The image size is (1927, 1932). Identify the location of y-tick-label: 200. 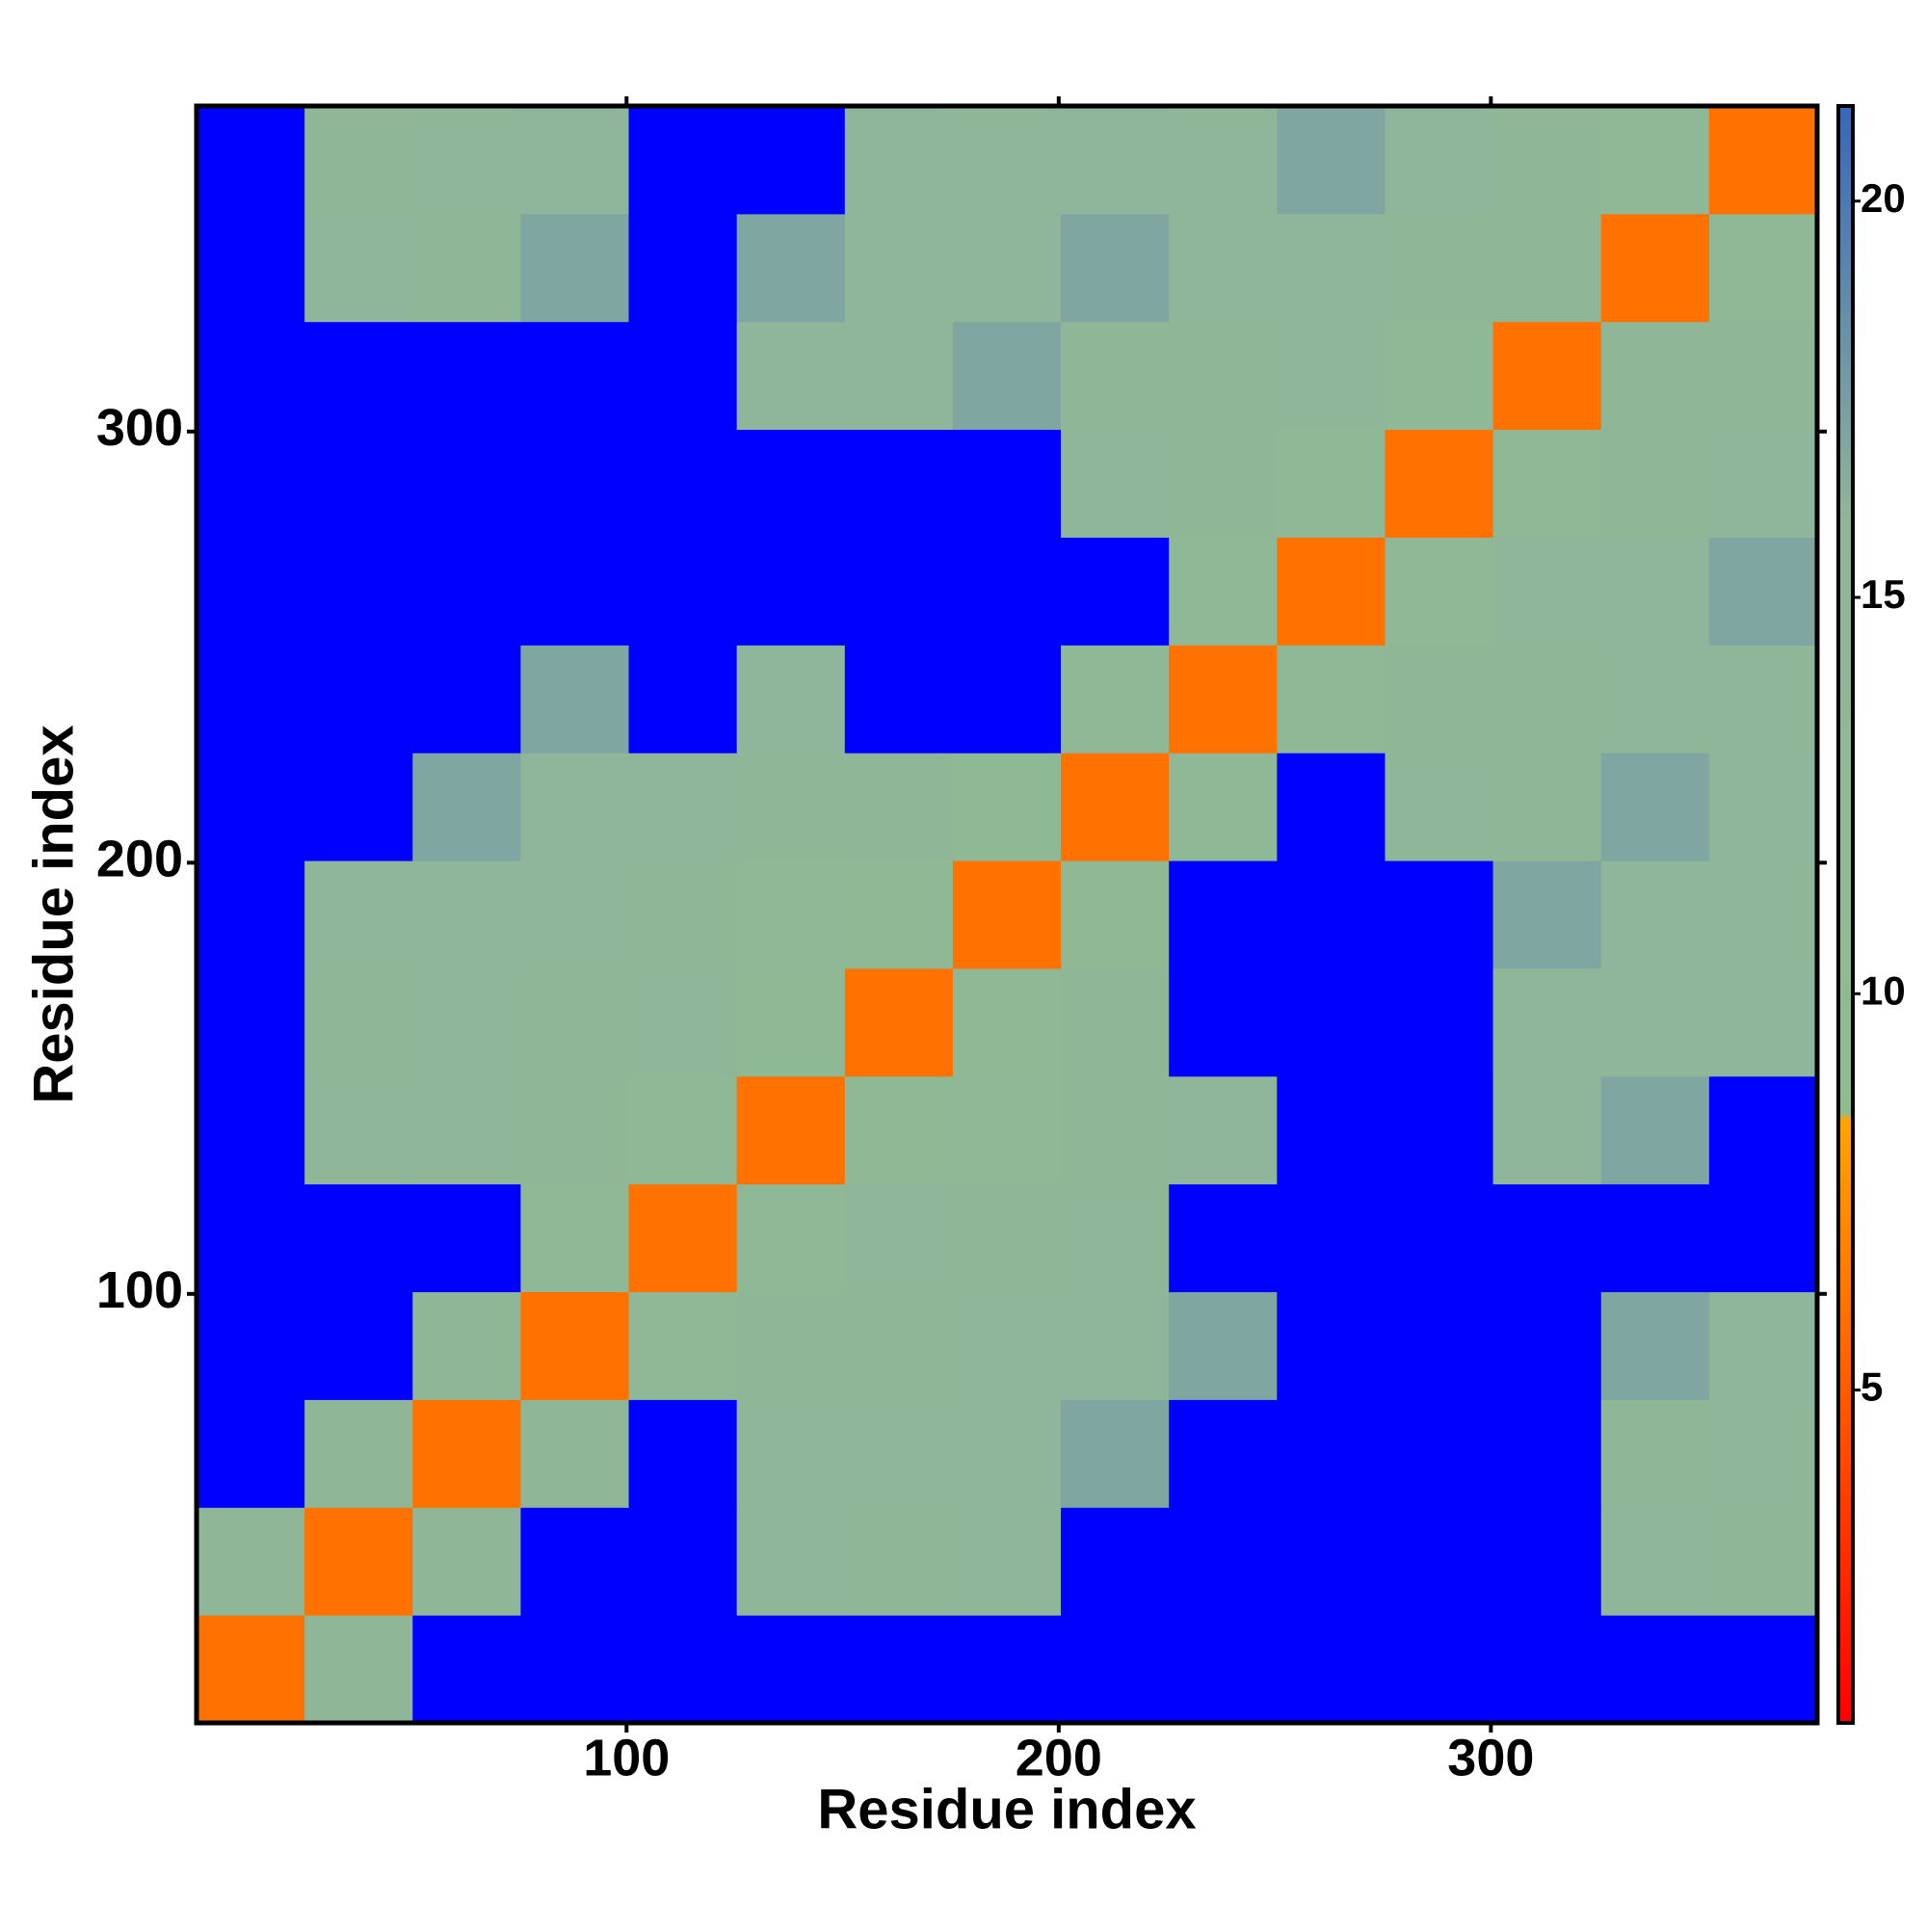
(139, 859).